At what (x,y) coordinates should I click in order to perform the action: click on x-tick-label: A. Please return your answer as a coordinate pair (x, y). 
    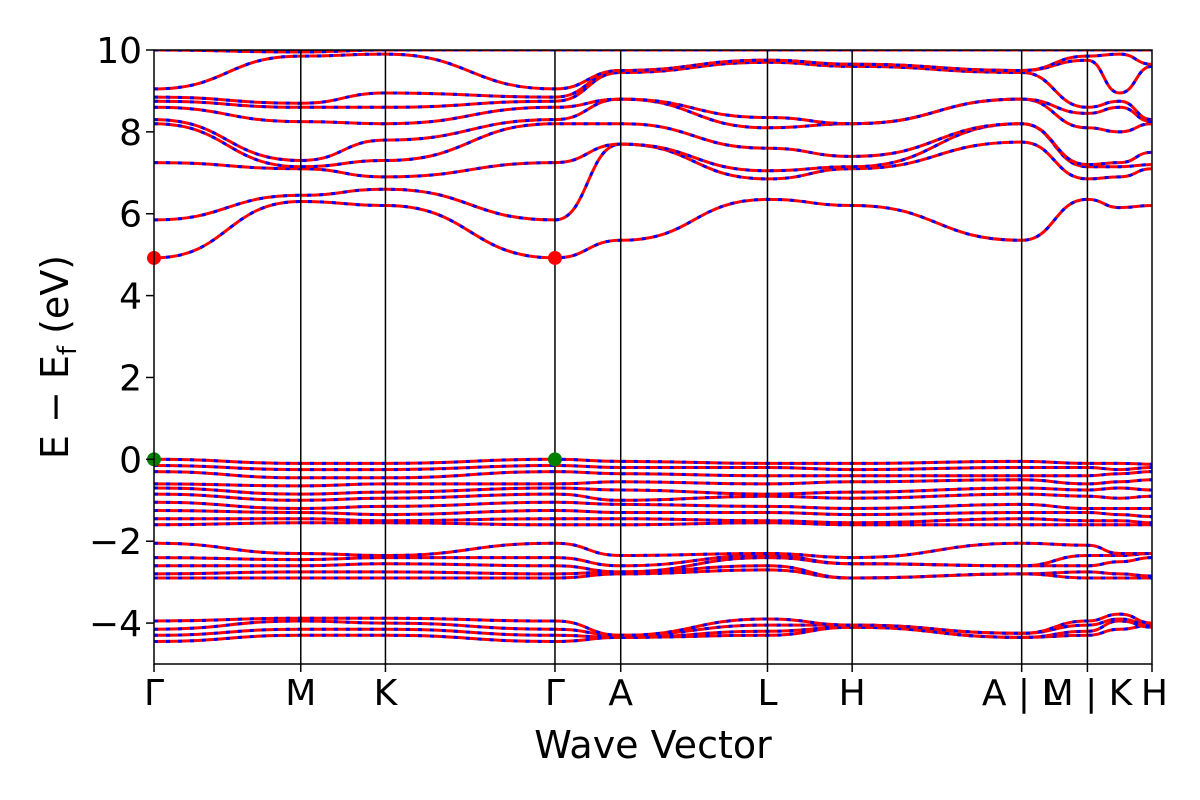
    Looking at the image, I should click on (620, 693).